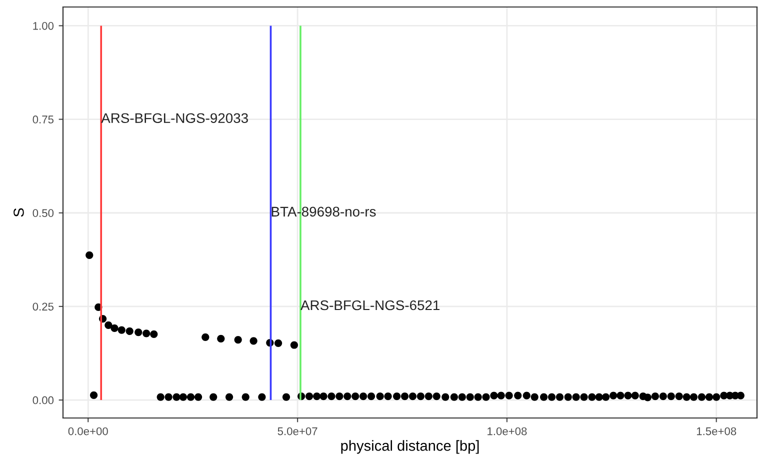  I want to click on y-tick-label: 0.25, so click(43, 306).